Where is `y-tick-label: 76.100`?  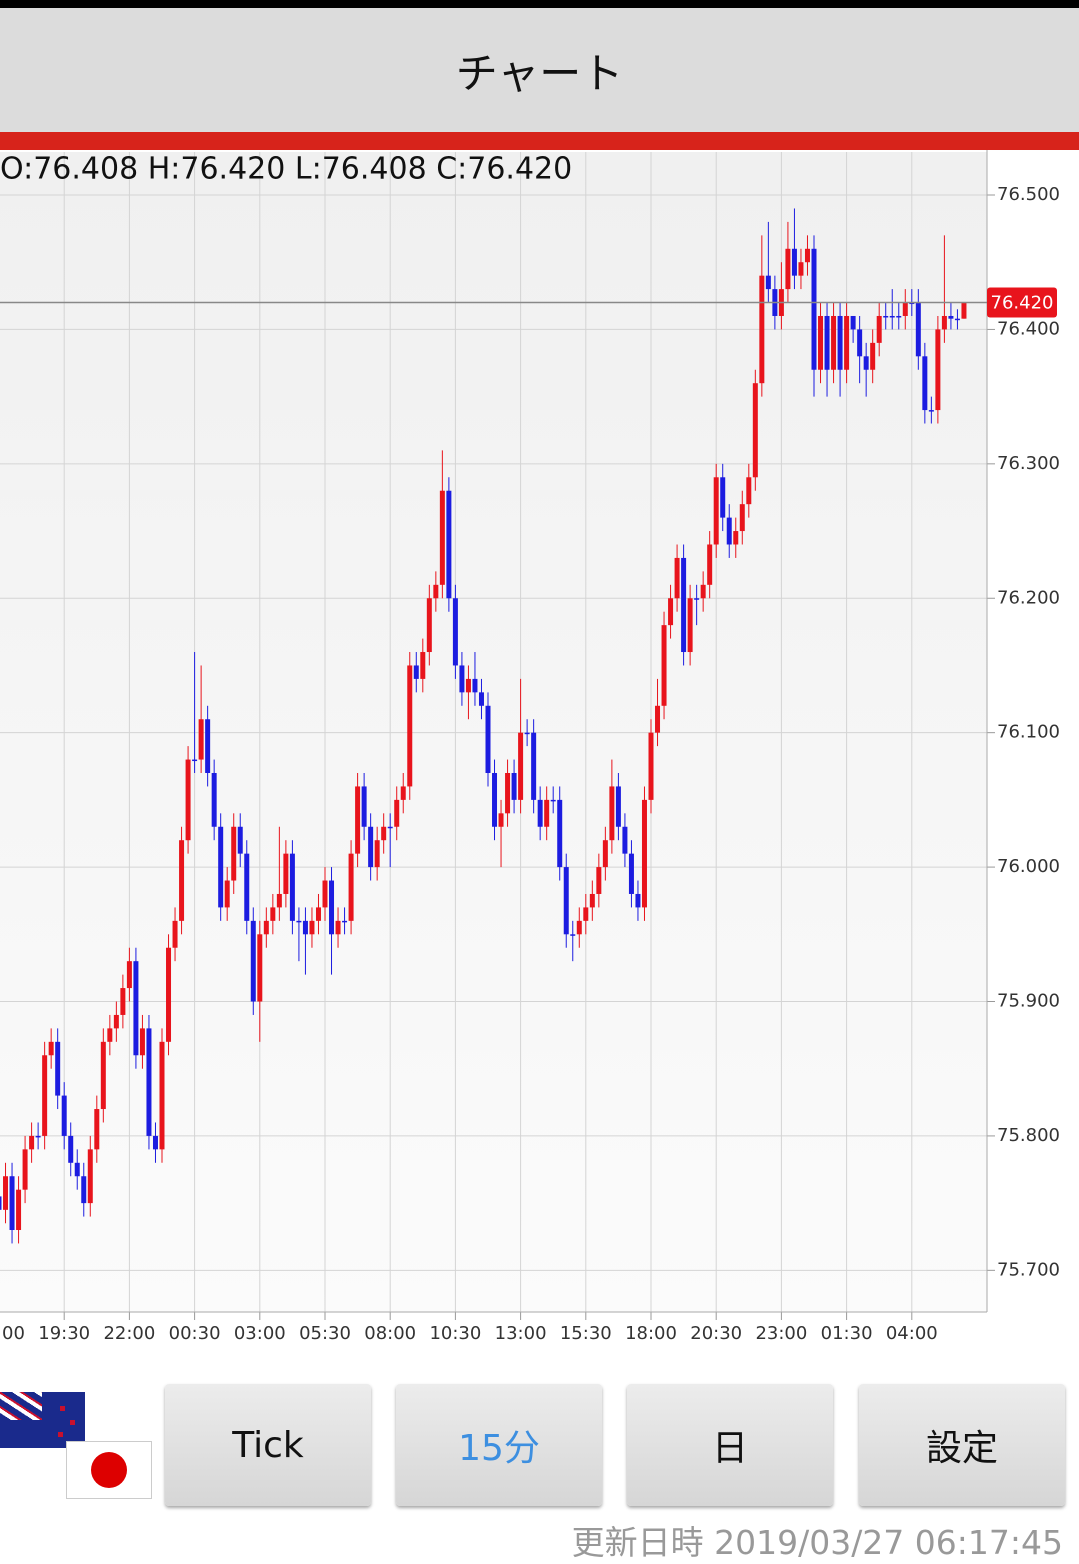 y-tick-label: 76.100 is located at coordinates (1028, 732).